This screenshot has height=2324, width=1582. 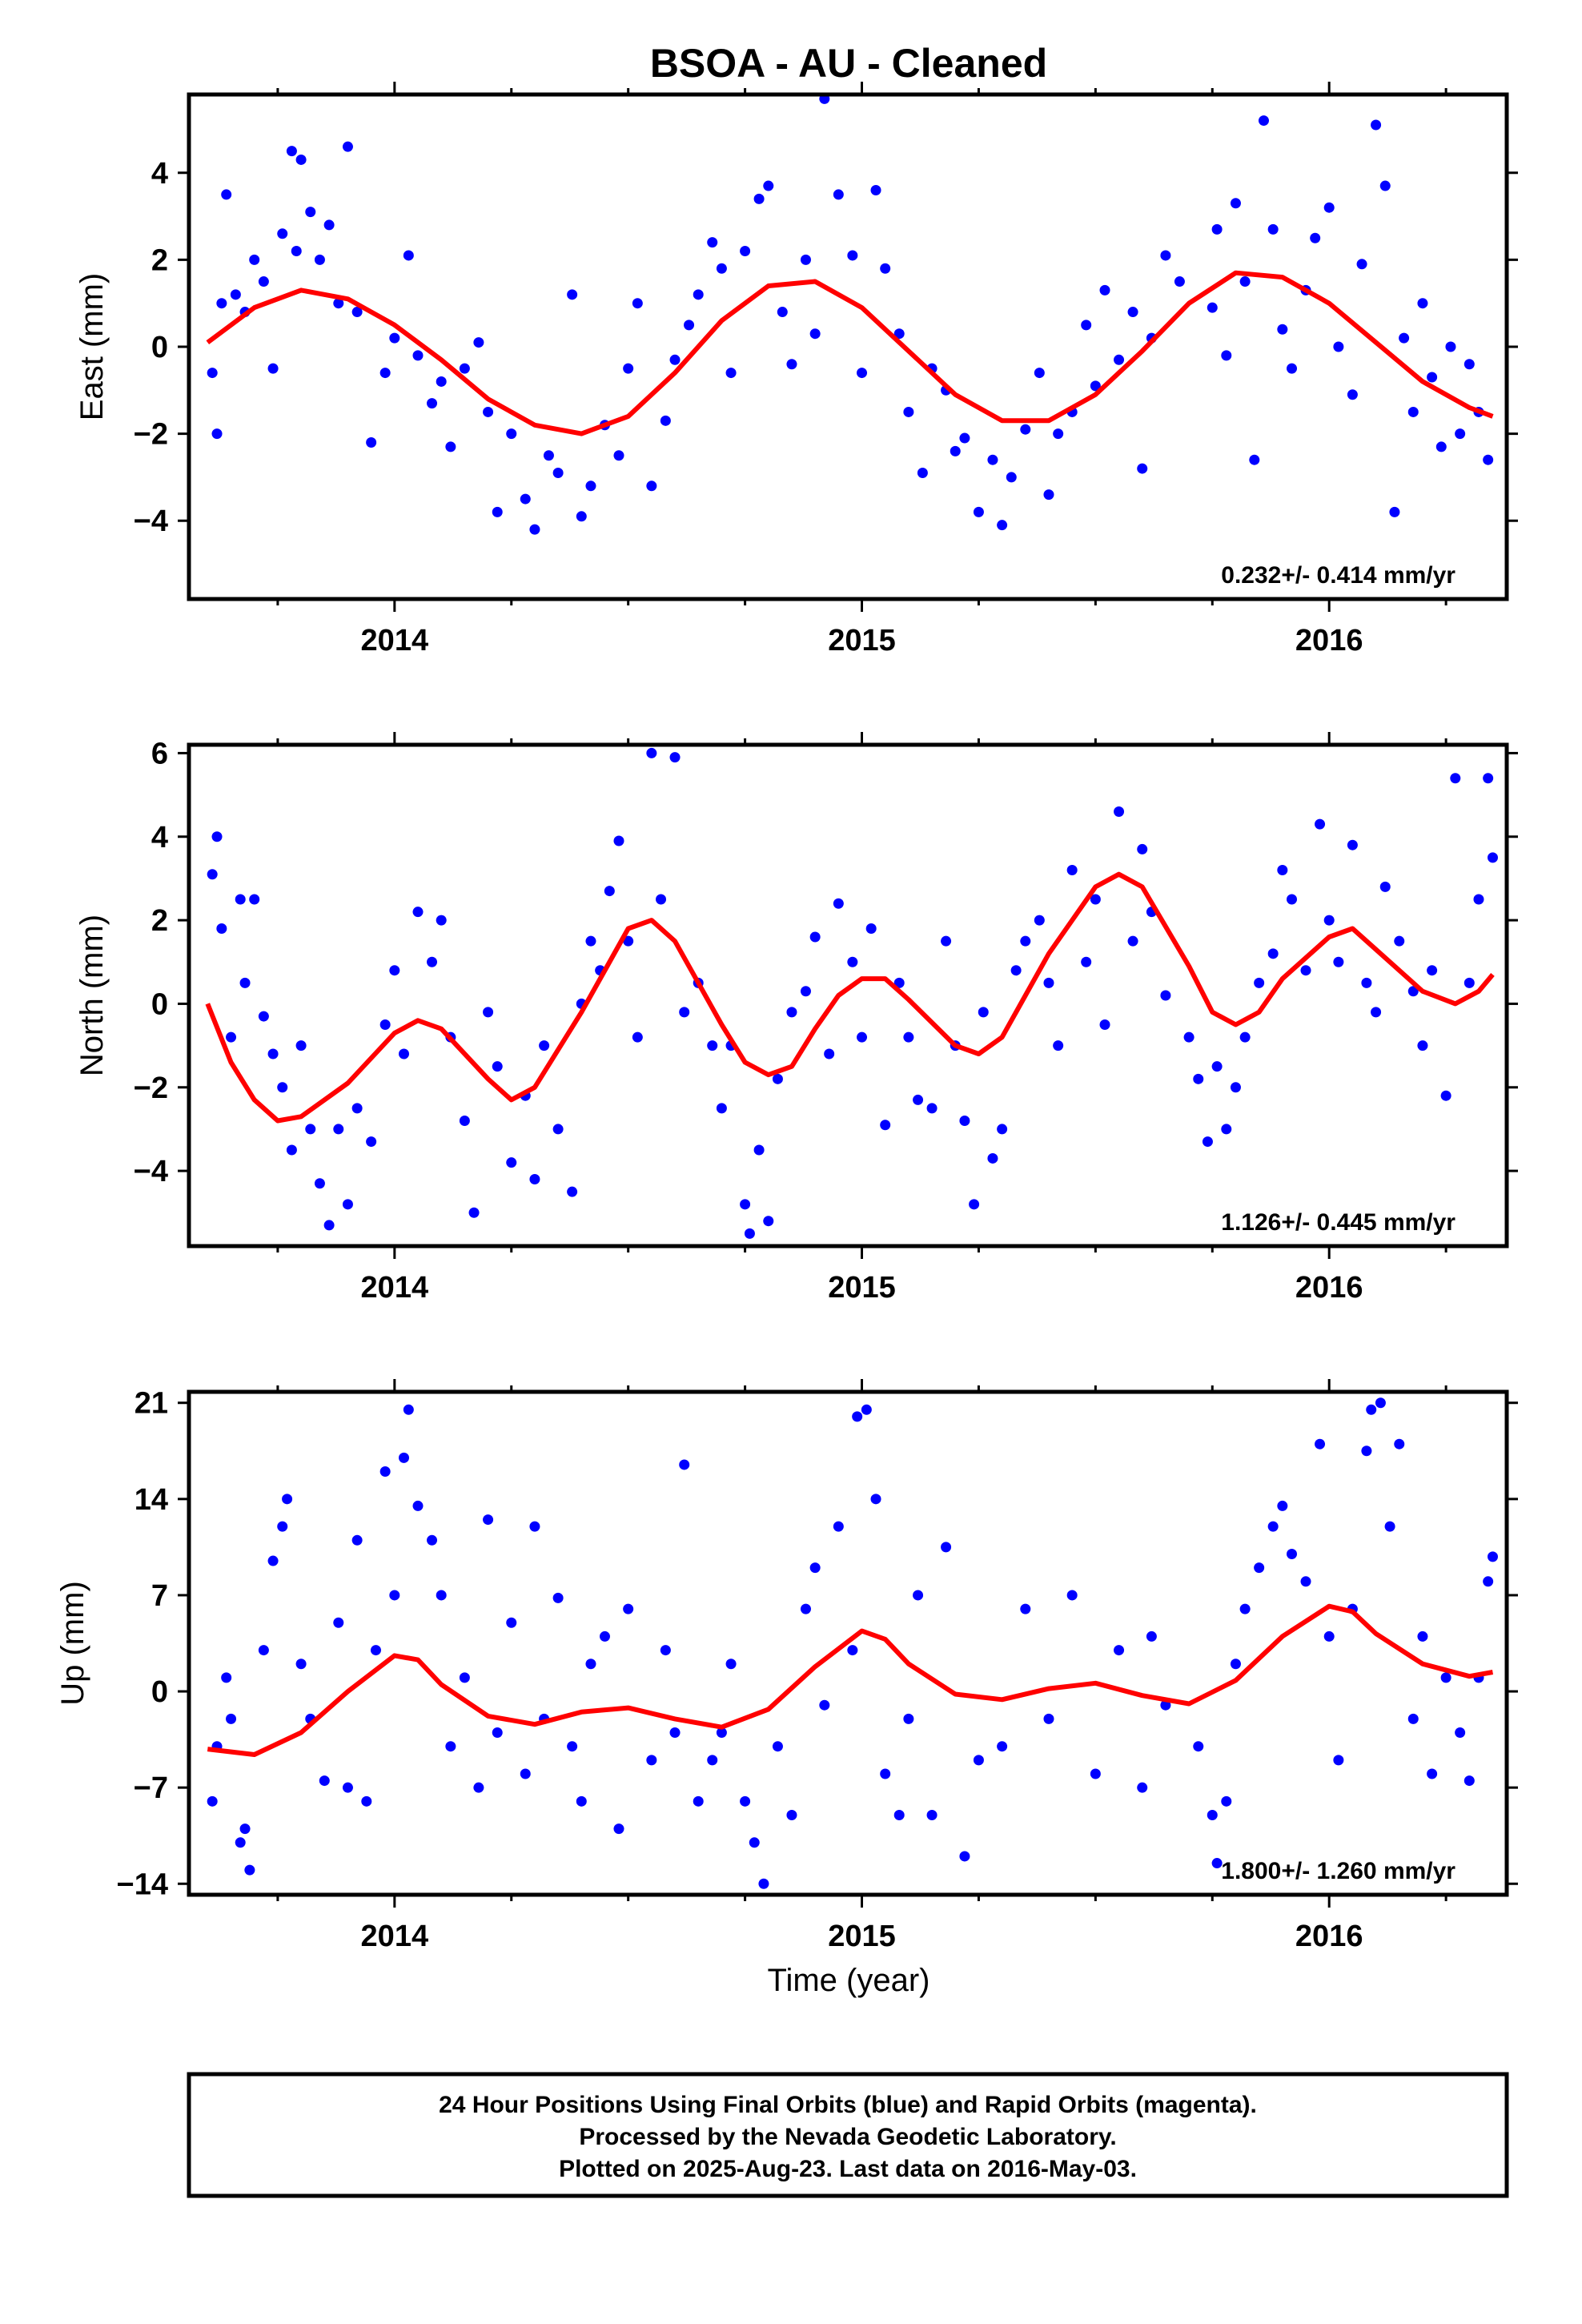 What do you see at coordinates (151, 1088) in the screenshot?
I see `y-tick-label: −2` at bounding box center [151, 1088].